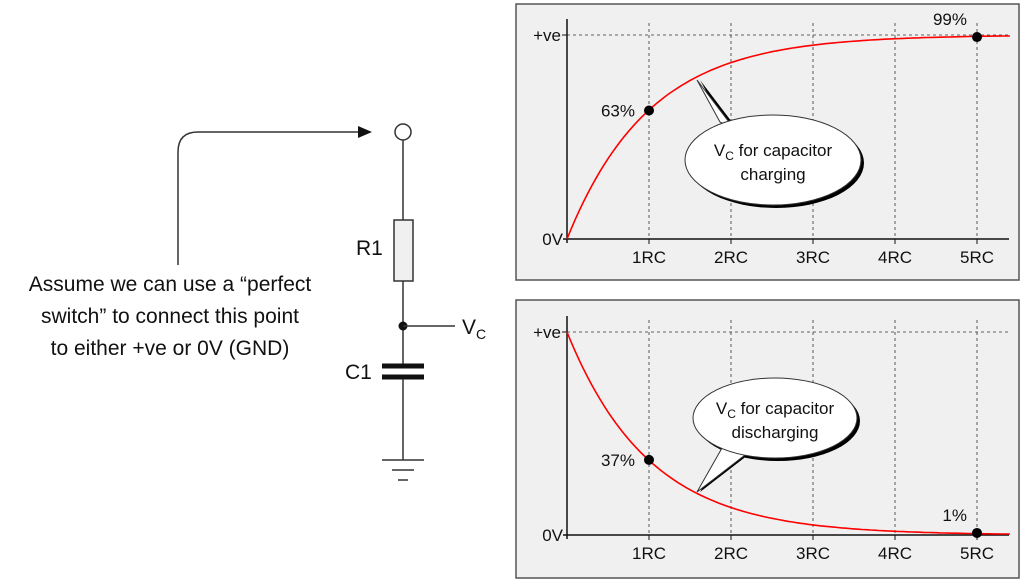 This screenshot has height=583, width=1024. Describe the element at coordinates (358, 372) in the screenshot. I see `capacitor-label: C1` at that location.